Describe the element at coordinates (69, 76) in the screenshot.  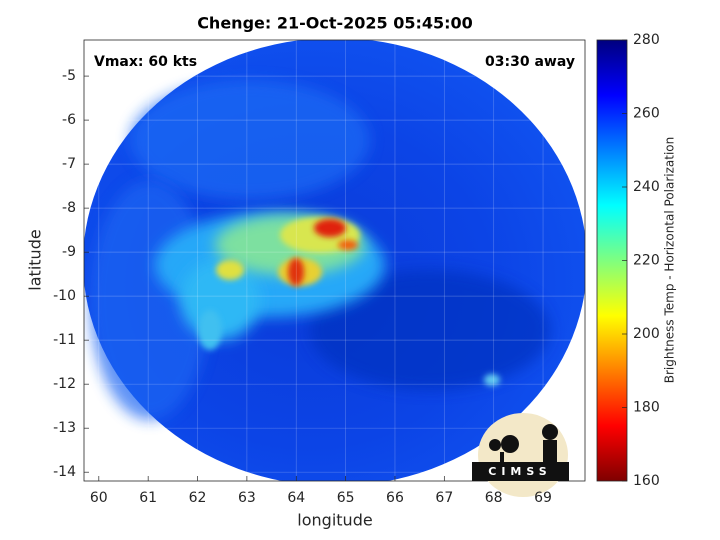
I see `y-tick-label: -5` at that location.